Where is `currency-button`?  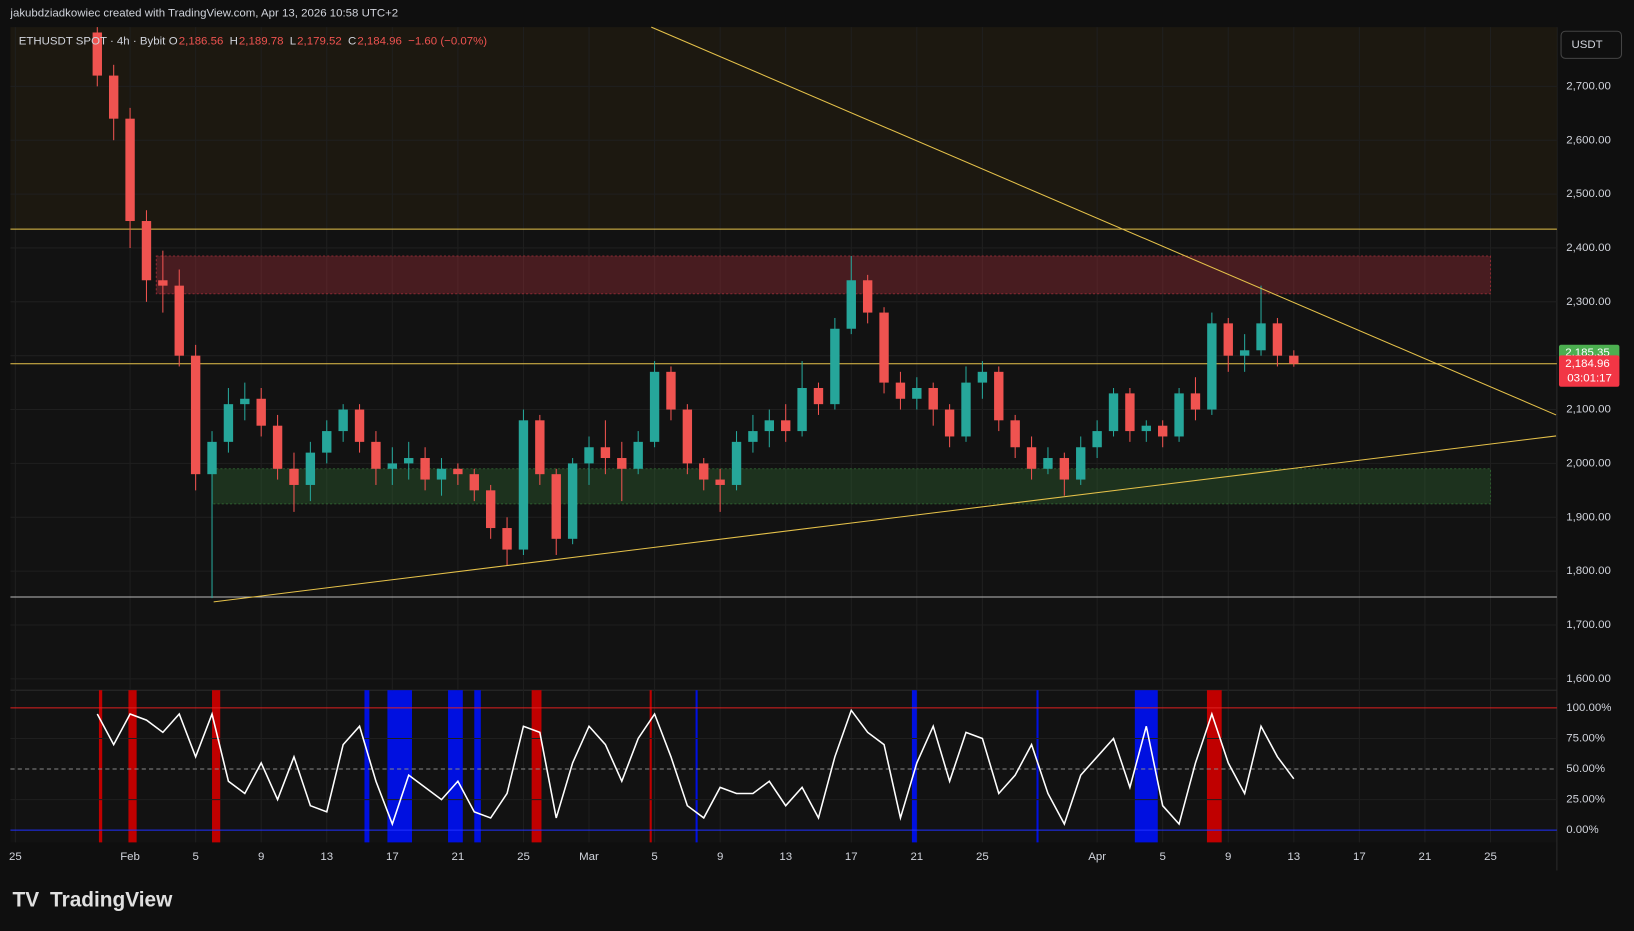 currency-button is located at coordinates (1591, 44).